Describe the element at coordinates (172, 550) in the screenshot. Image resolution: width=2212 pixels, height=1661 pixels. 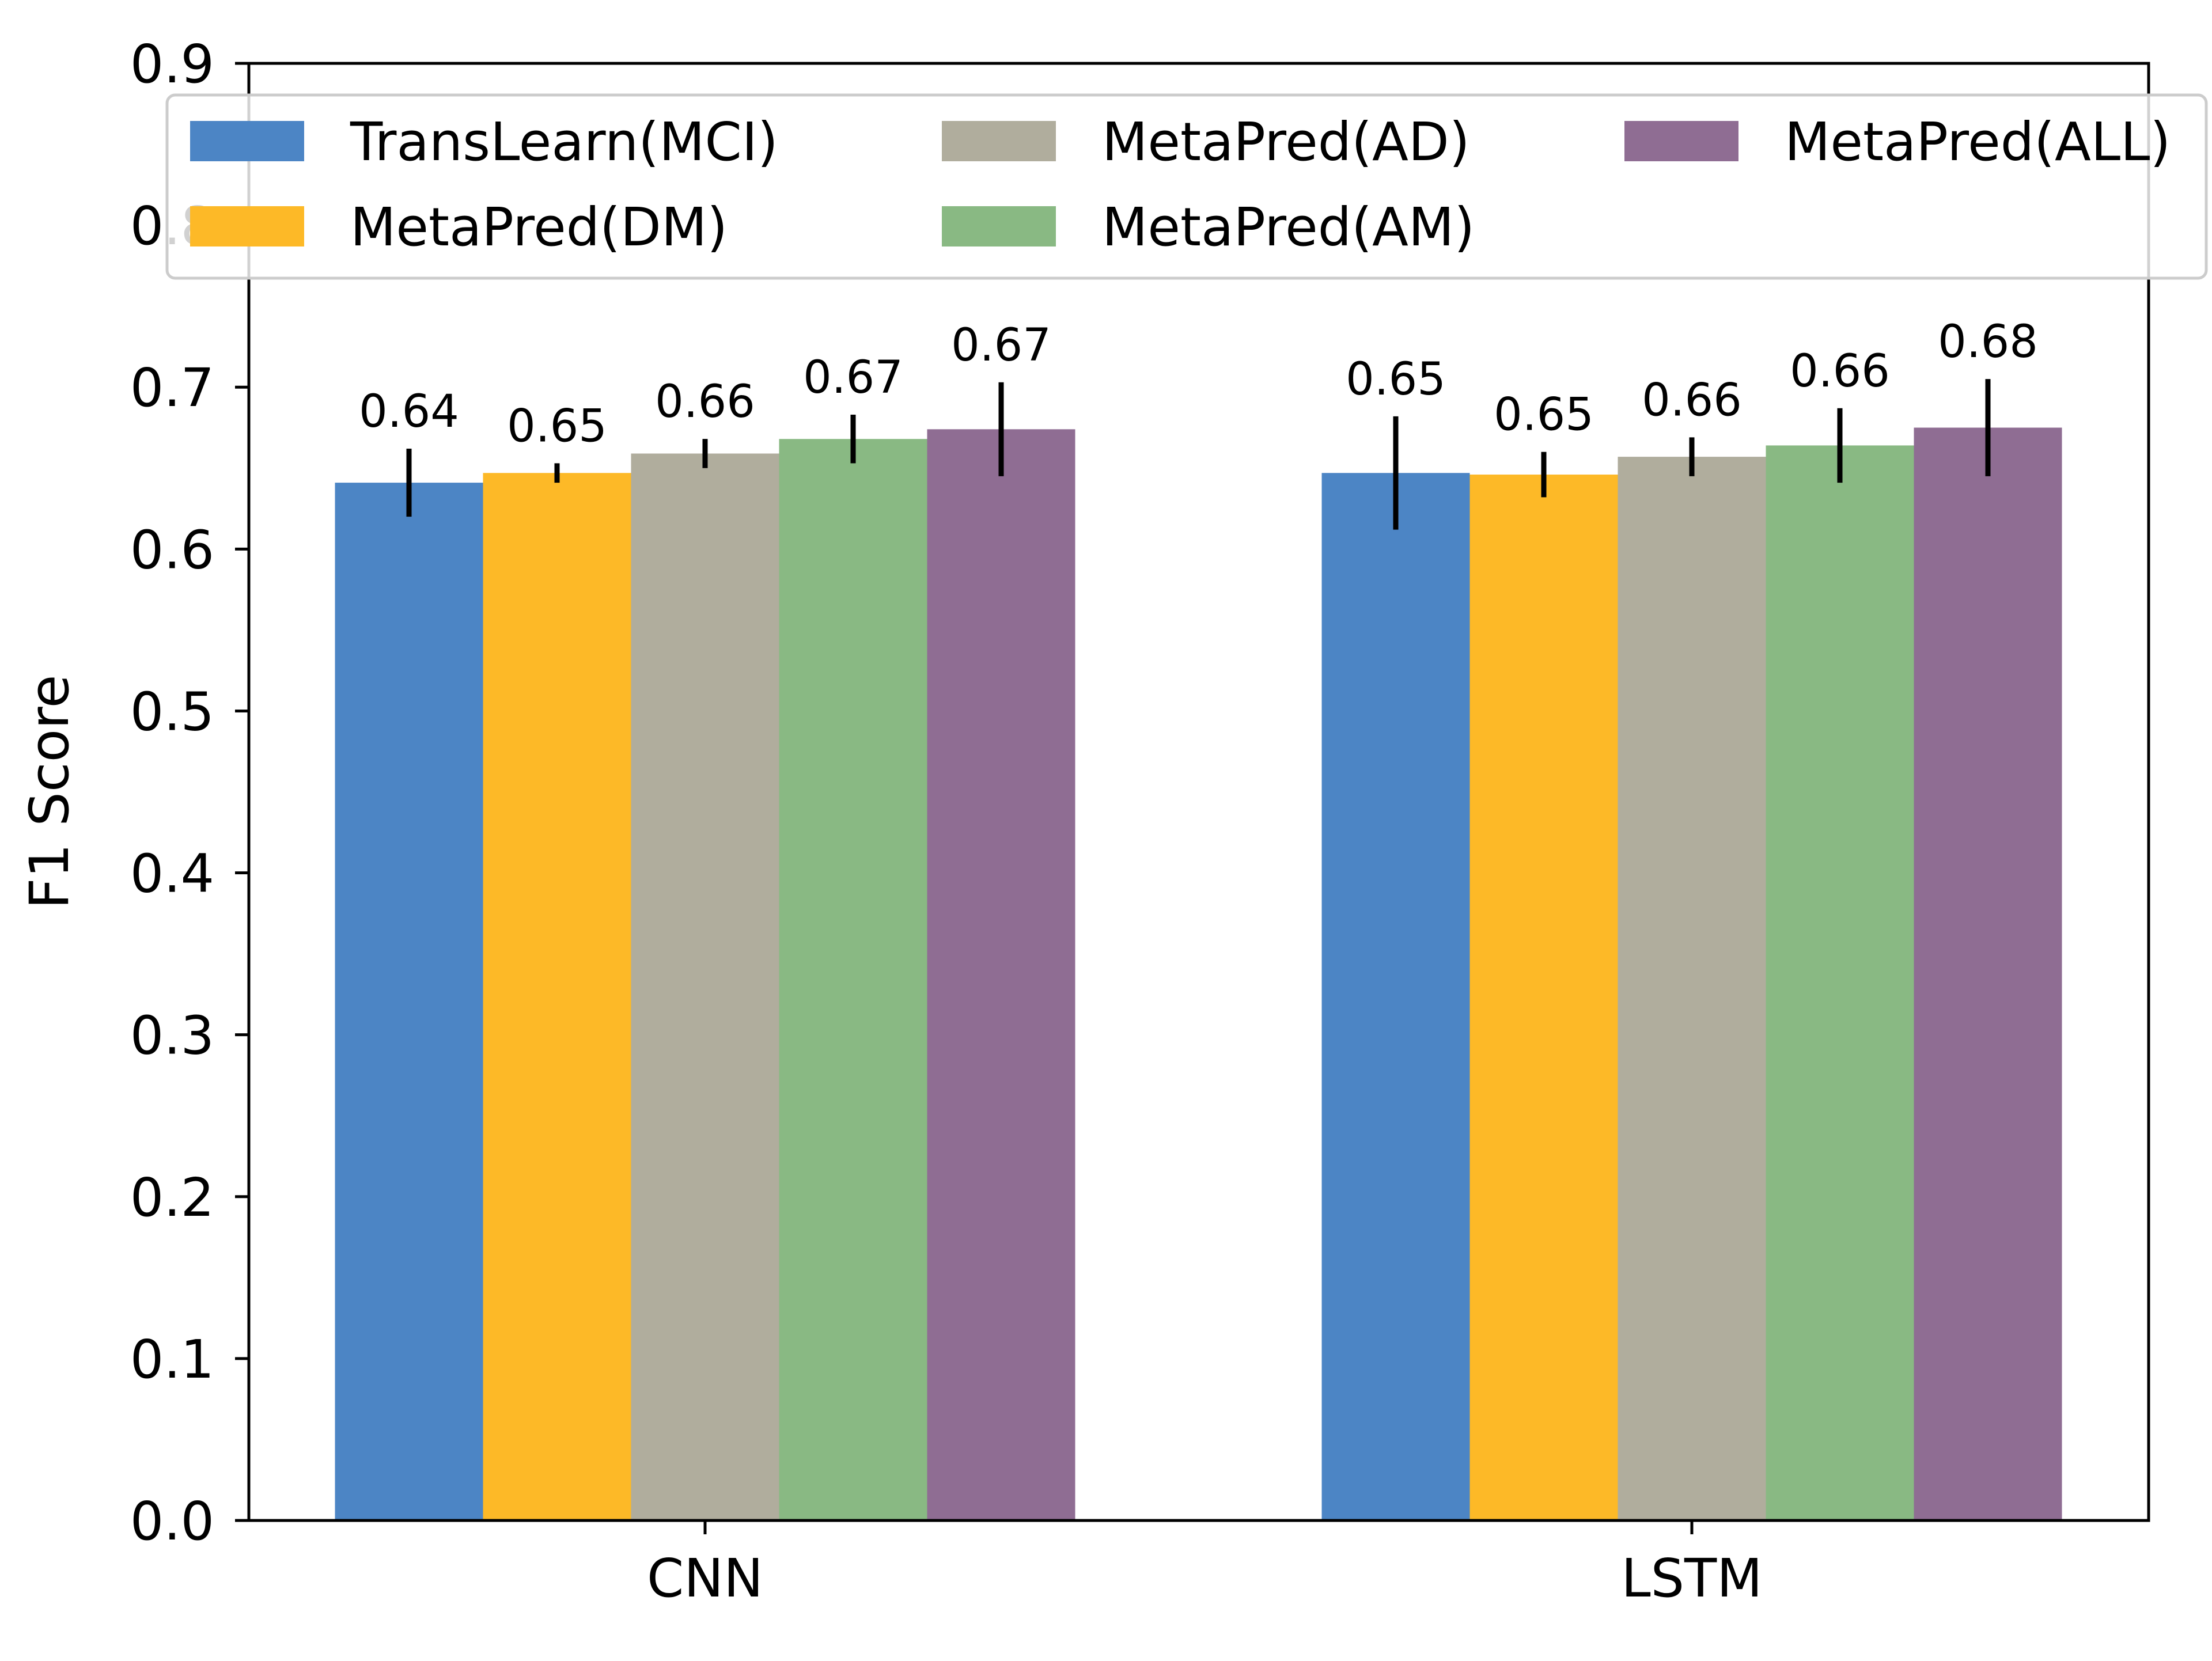
I see `y-tick-label: 0.6` at that location.